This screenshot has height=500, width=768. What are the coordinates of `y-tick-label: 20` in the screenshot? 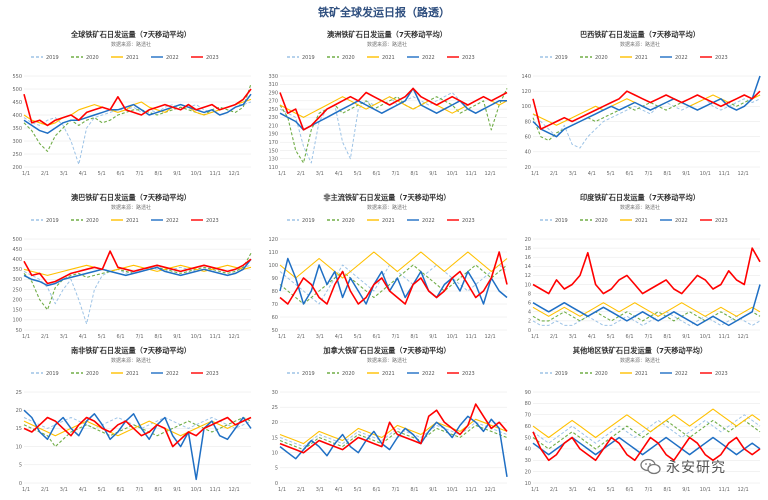 It's located at (528, 168).